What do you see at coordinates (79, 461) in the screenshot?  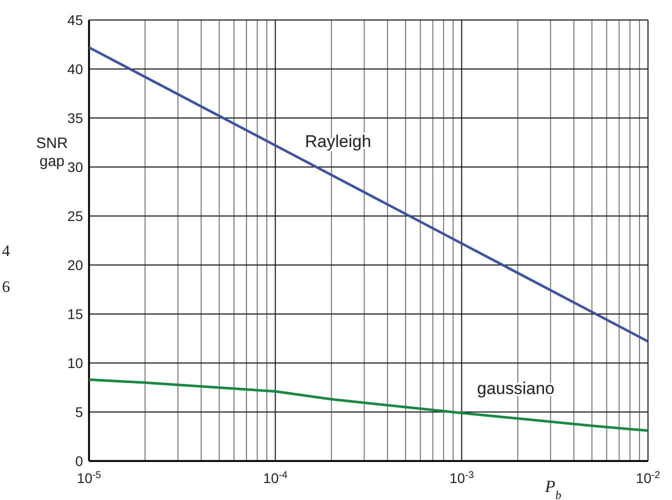 I see `y-tick-label: 0` at bounding box center [79, 461].